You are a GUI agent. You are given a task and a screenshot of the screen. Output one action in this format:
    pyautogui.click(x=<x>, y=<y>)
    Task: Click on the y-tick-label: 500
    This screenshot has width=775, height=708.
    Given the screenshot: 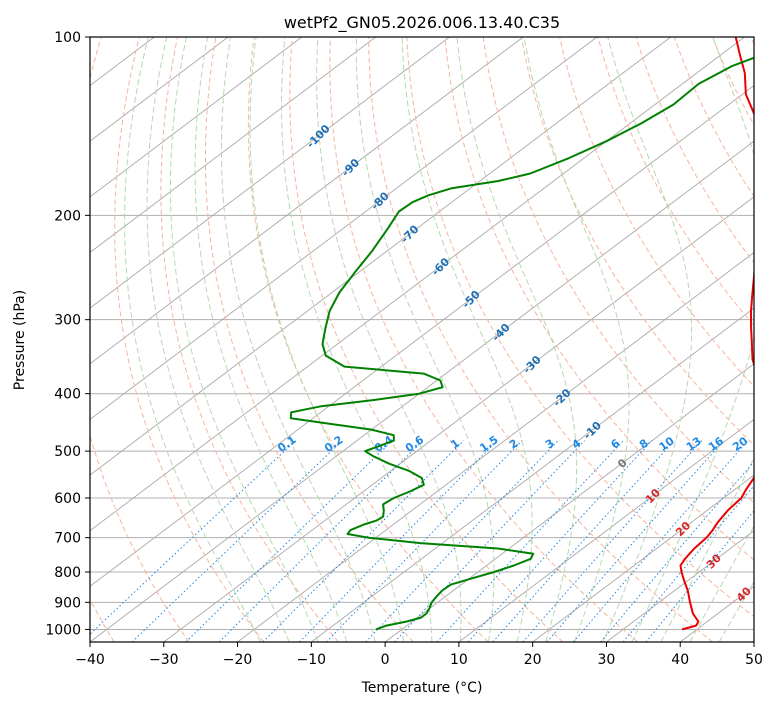 What is the action you would take?
    pyautogui.click(x=67, y=452)
    